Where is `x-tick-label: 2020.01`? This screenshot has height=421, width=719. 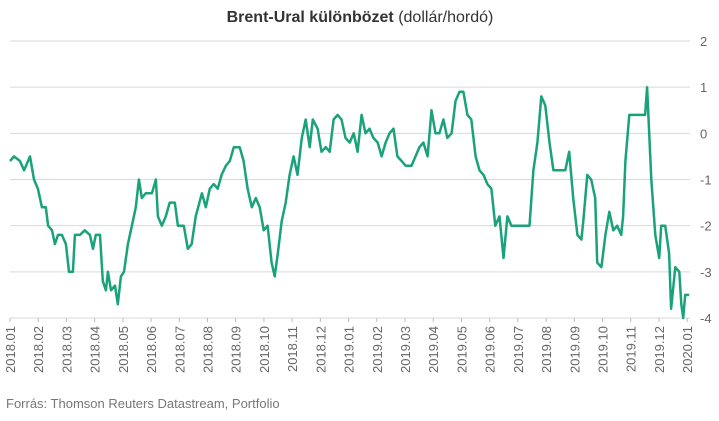 x-tick-label: 2020.01 is located at coordinates (687, 349).